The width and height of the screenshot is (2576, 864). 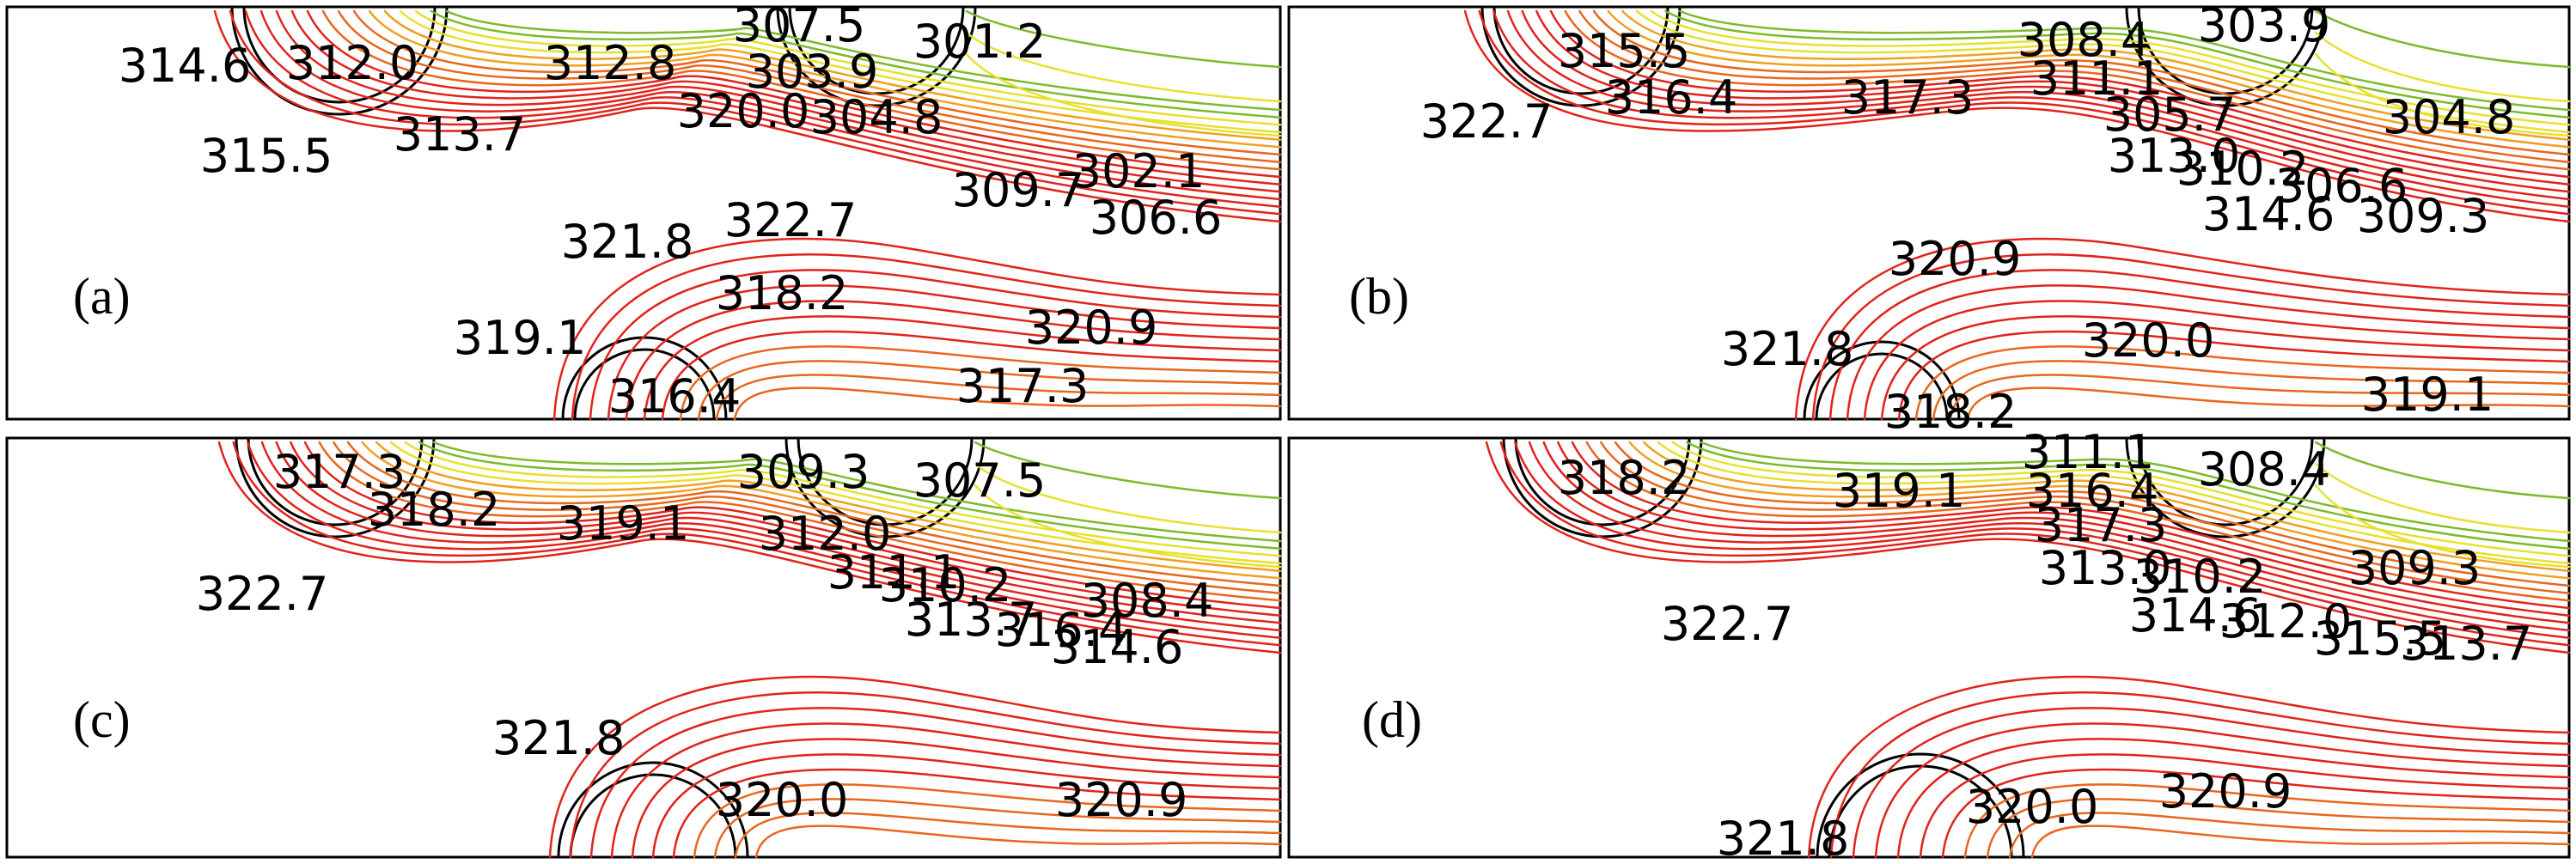 What do you see at coordinates (1147, 601) in the screenshot?
I see `contour-value-label: 308.4` at bounding box center [1147, 601].